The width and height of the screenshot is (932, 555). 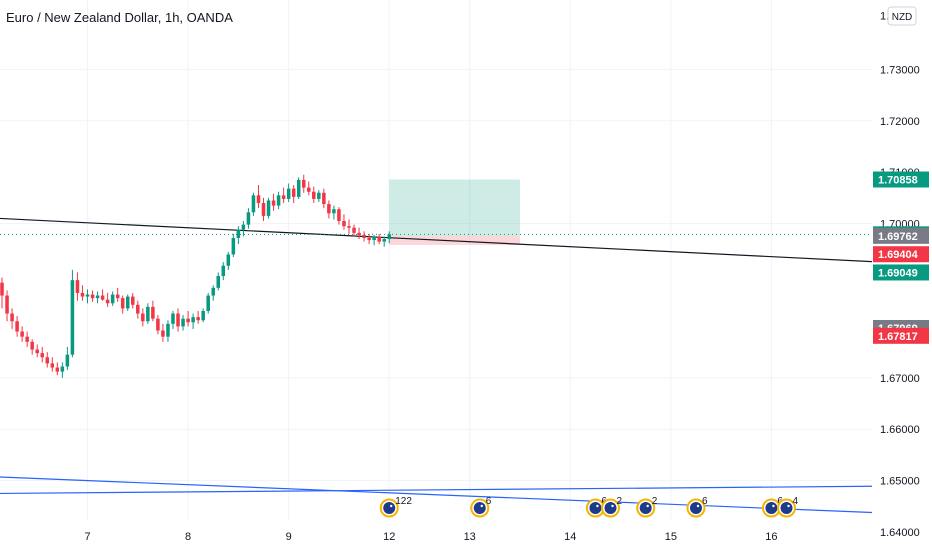 What do you see at coordinates (901, 179) in the screenshot?
I see `price-badge: 1.70858` at bounding box center [901, 179].